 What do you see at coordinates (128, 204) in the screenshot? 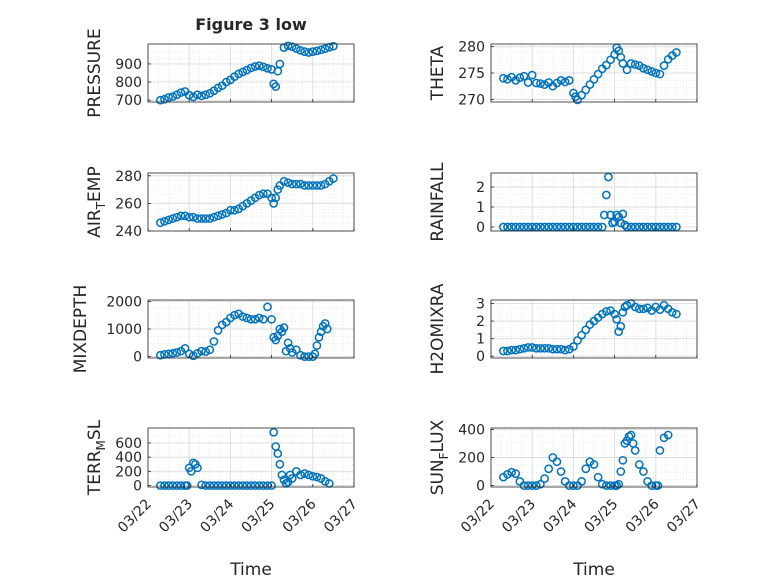
I see `y-tick-label: 260` at bounding box center [128, 204].